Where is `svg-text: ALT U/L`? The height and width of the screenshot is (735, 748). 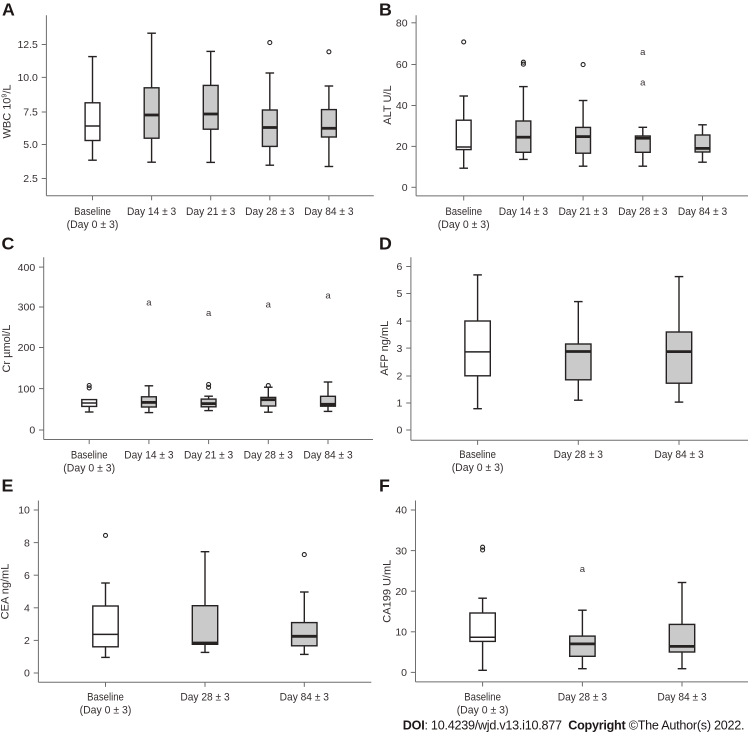
svg-text: ALT U/L is located at coordinates (388, 104).